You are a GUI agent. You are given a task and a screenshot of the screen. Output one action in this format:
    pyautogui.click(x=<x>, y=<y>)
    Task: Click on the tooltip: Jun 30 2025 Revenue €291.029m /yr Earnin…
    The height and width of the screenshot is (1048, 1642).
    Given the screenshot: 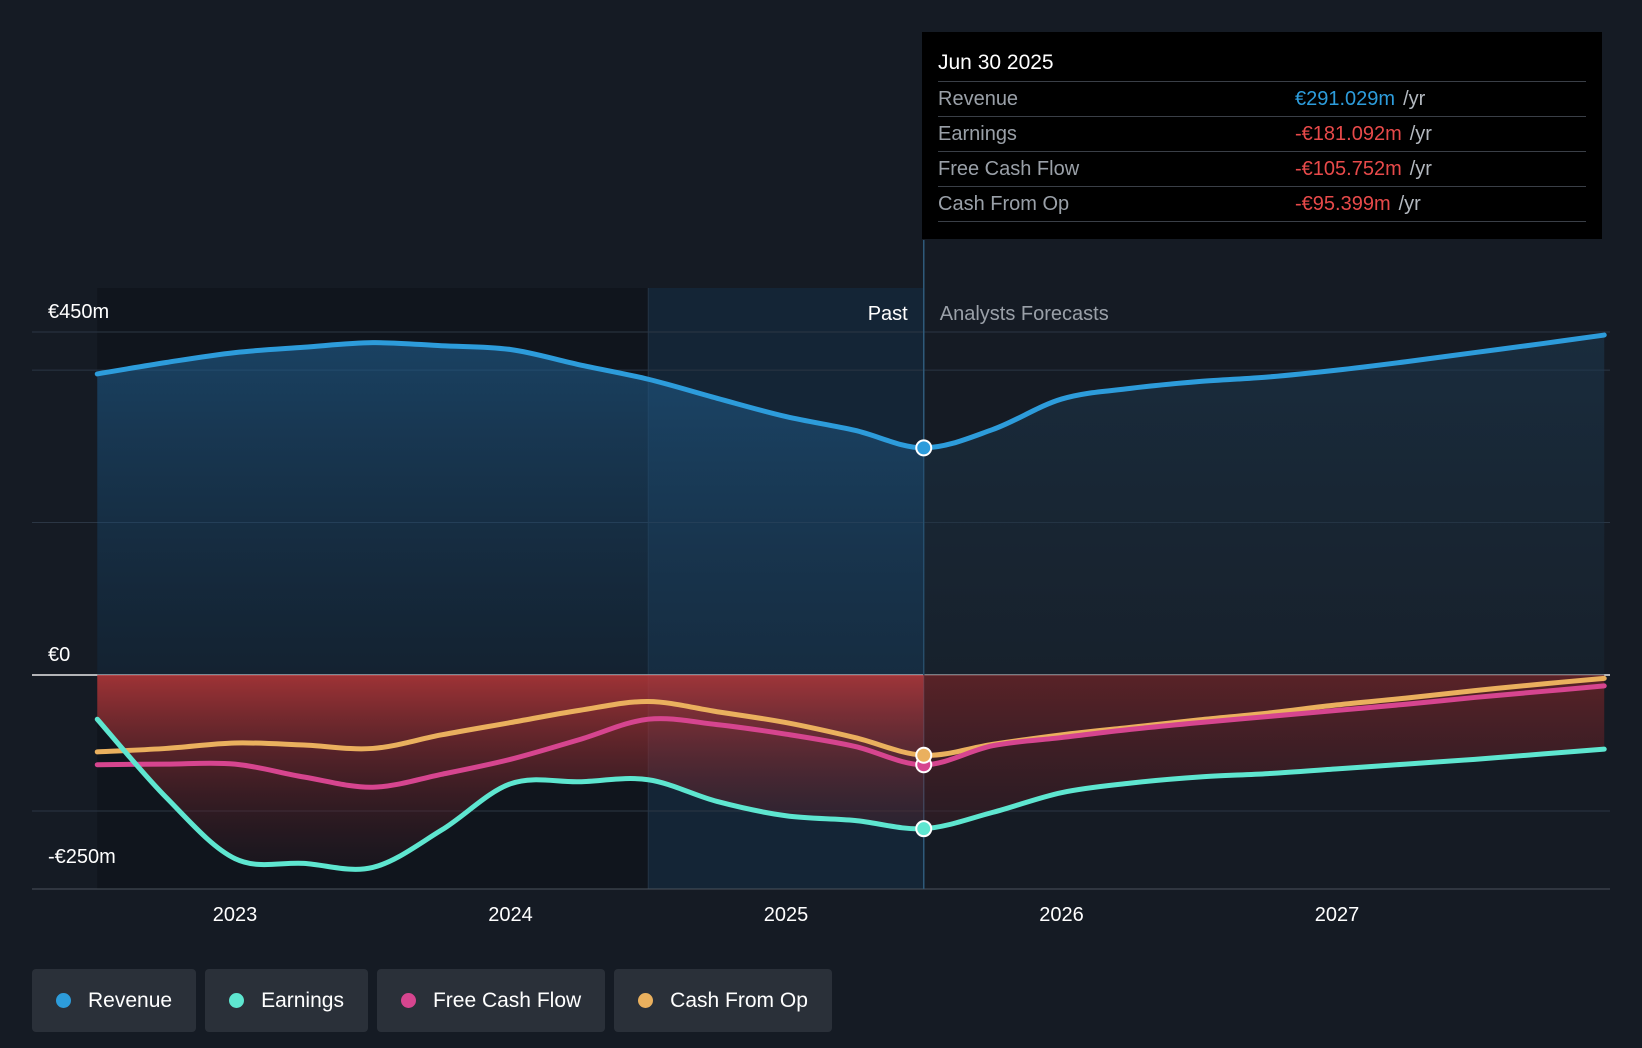 What is the action you would take?
    pyautogui.click(x=1262, y=135)
    